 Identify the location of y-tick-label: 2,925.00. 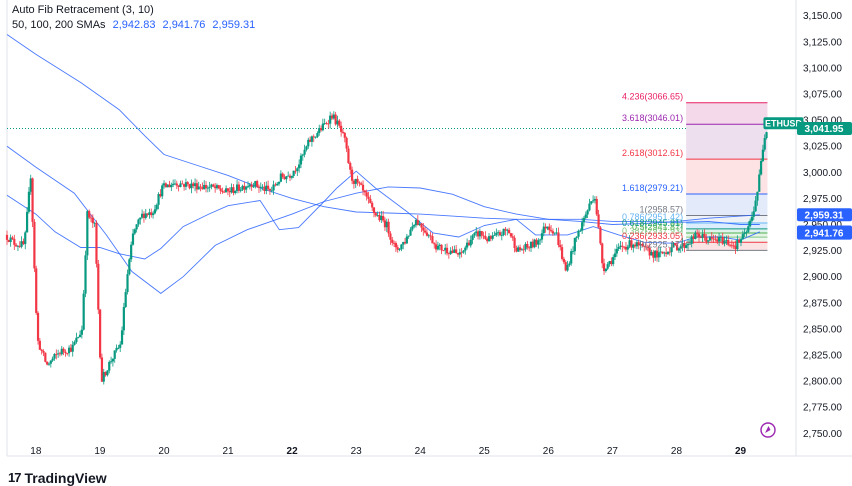
(822, 251).